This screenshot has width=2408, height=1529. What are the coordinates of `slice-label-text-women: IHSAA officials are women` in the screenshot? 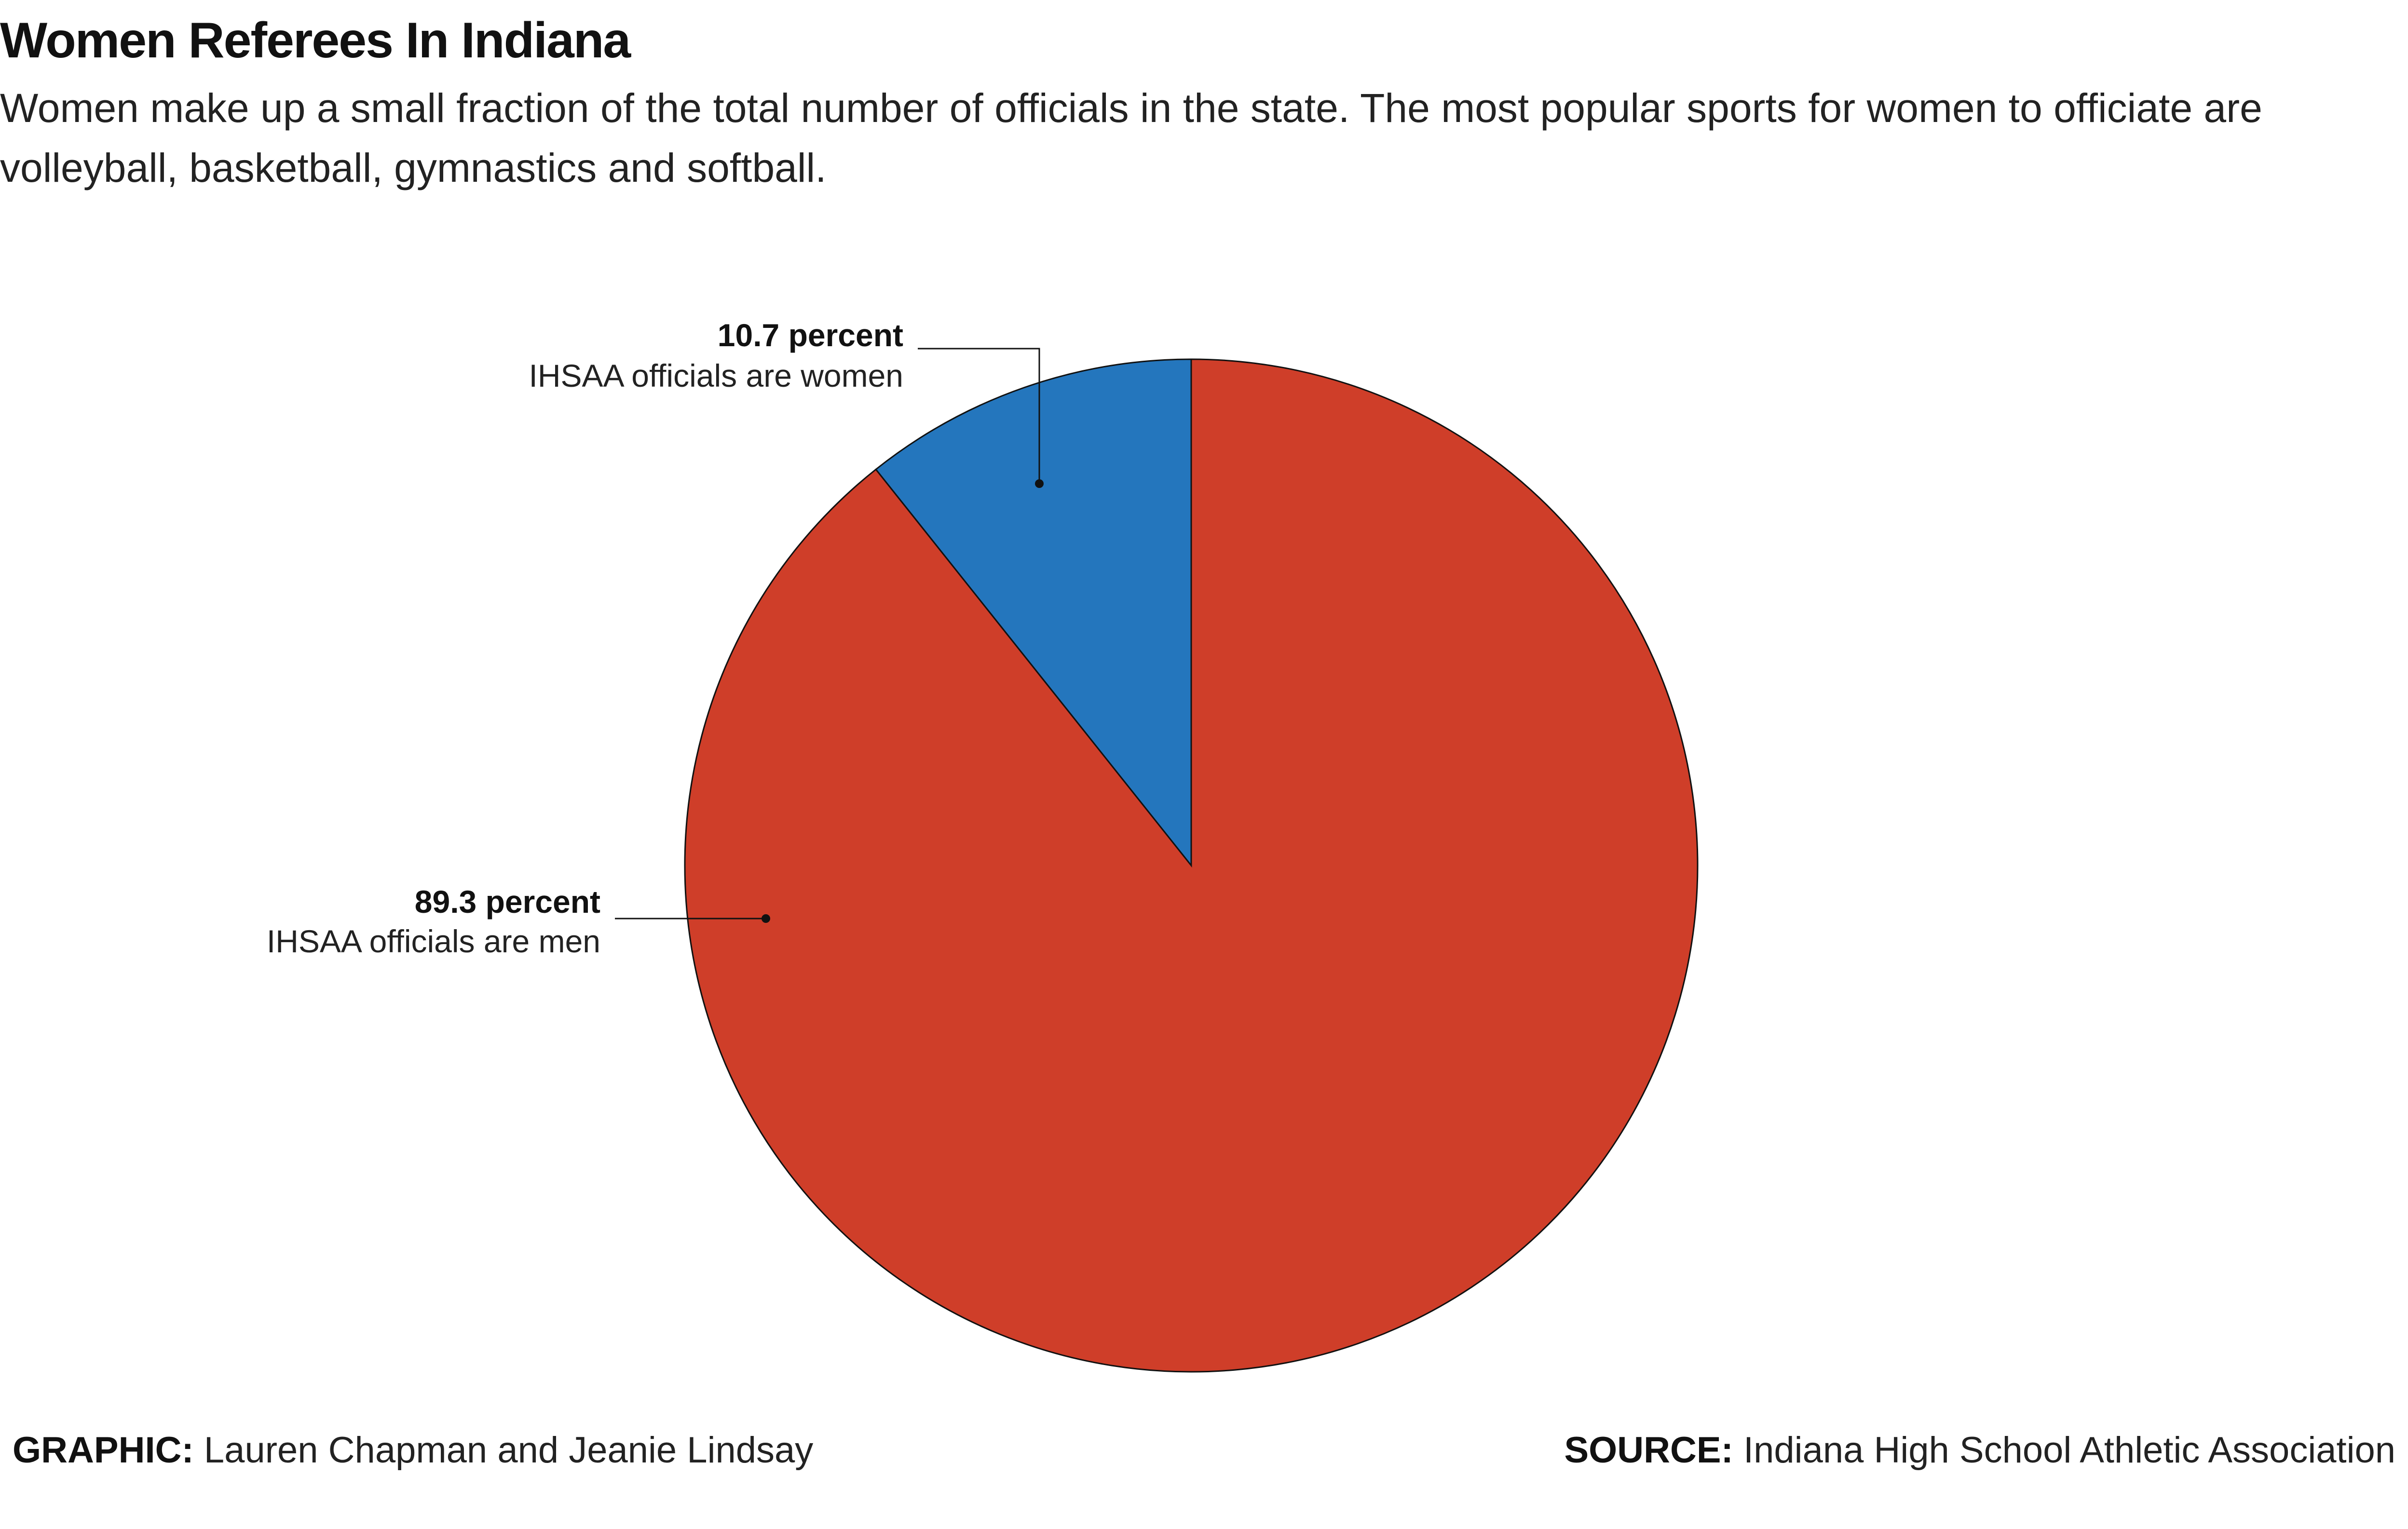 It's located at (716, 375).